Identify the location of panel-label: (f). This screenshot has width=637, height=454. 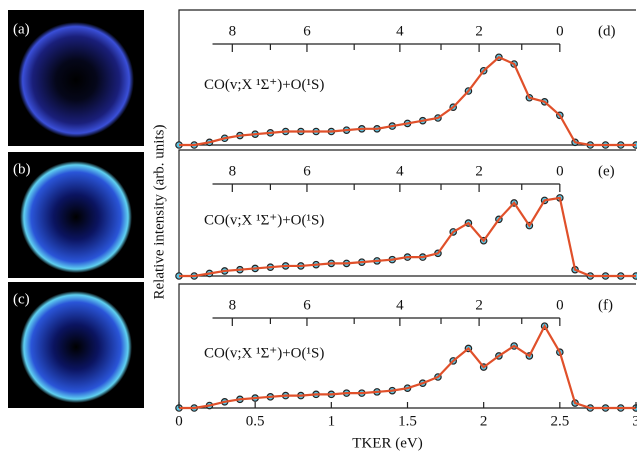
(605, 305).